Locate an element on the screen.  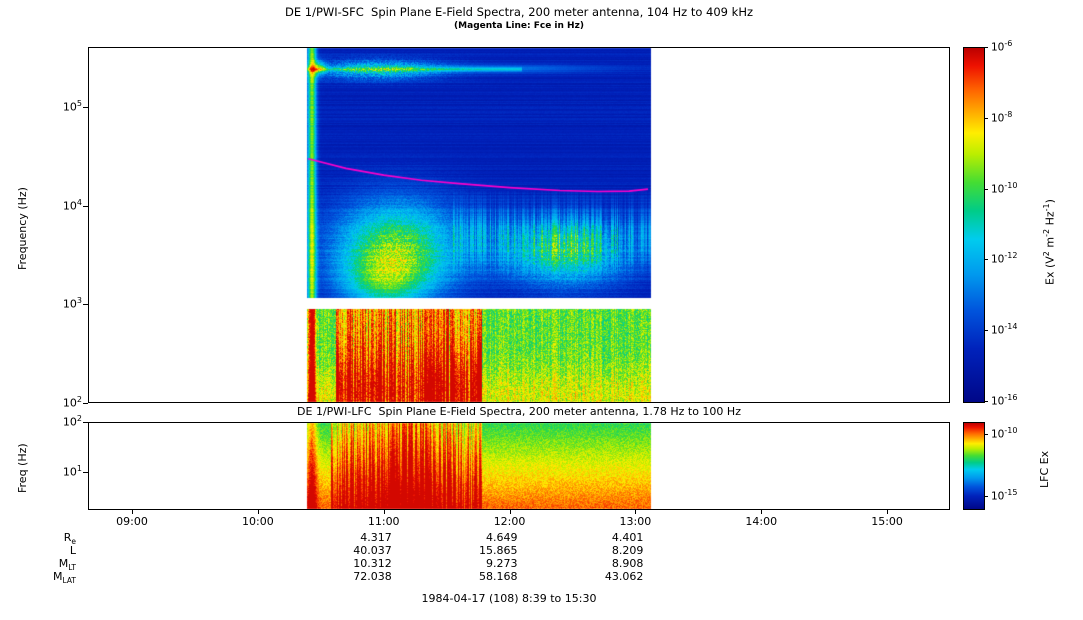
lfc-colorbar-label: LFC Ex is located at coordinates (1044, 469).